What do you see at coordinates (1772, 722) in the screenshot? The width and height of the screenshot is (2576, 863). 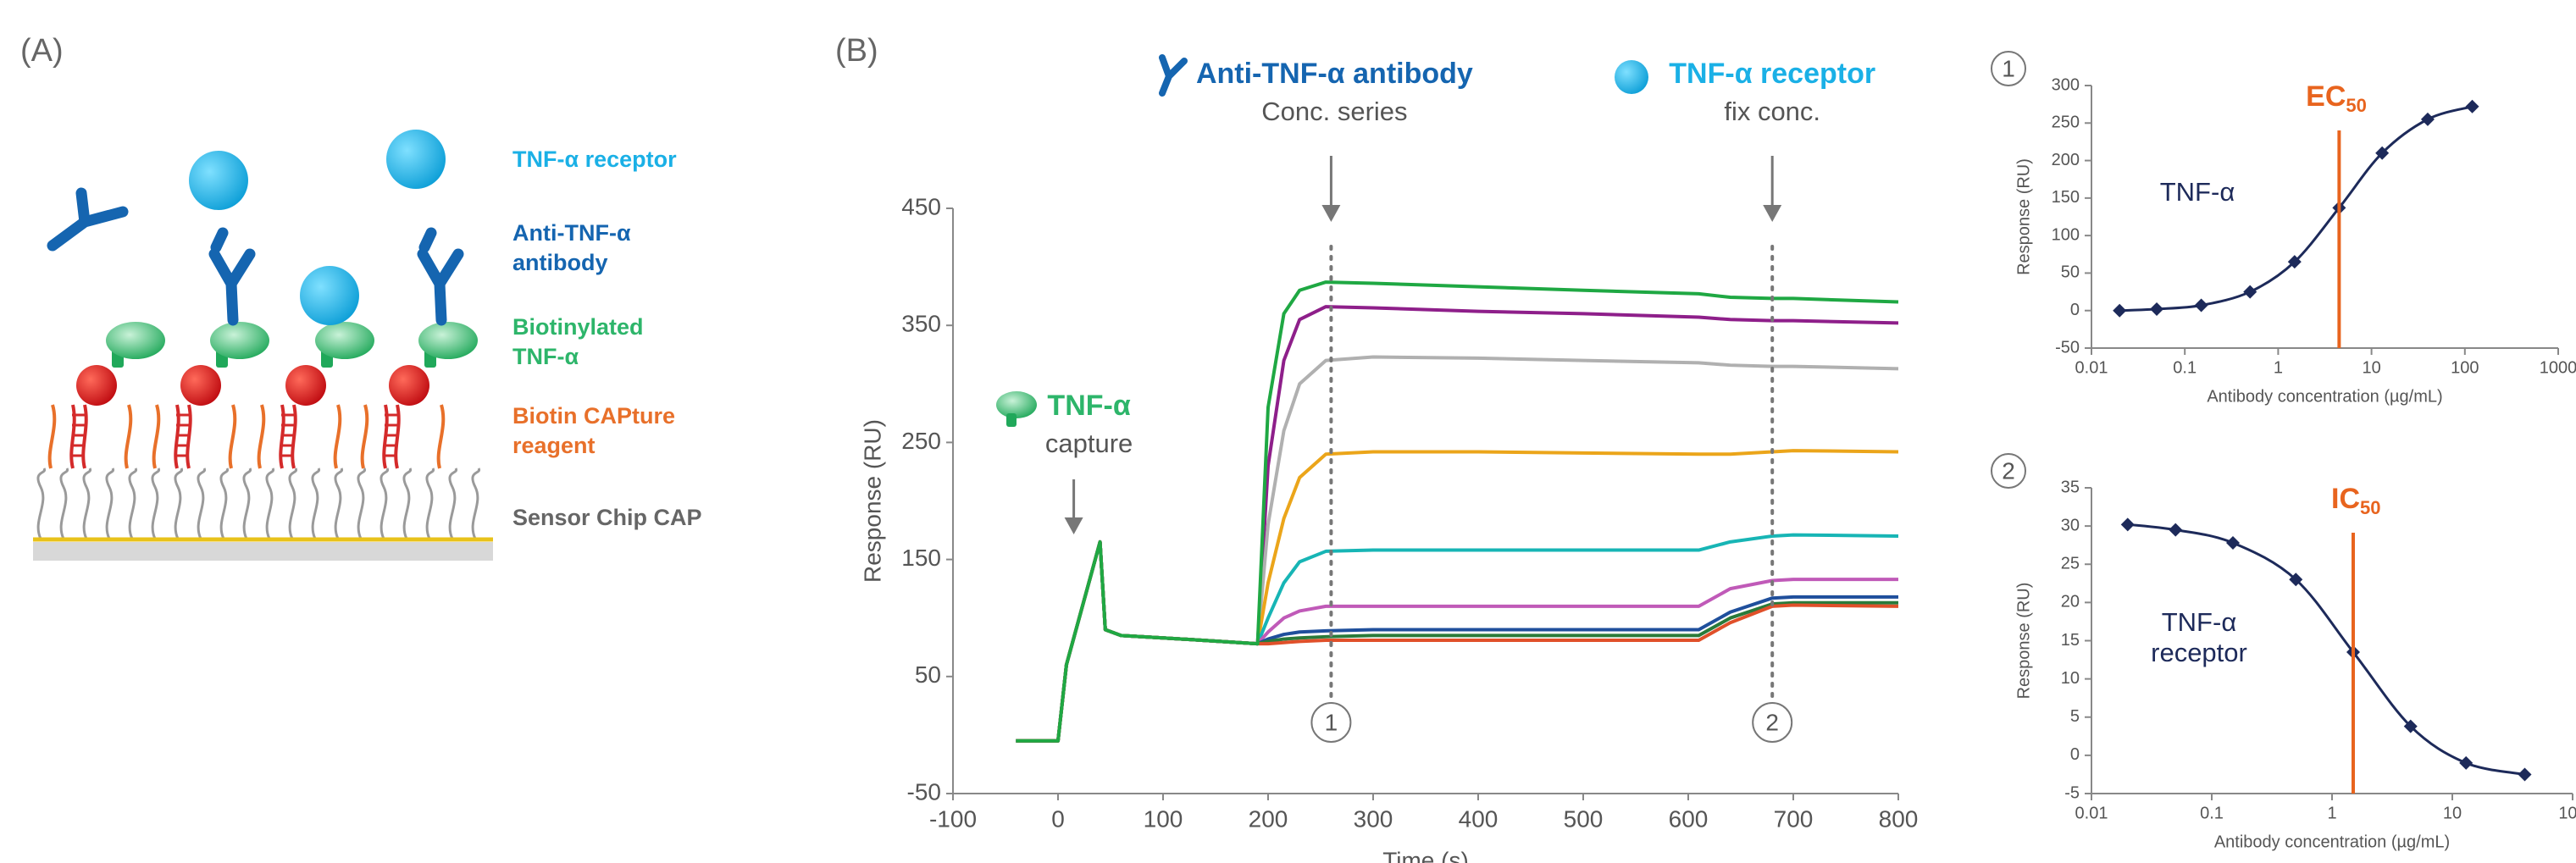 I see `event-label: 2` at bounding box center [1772, 722].